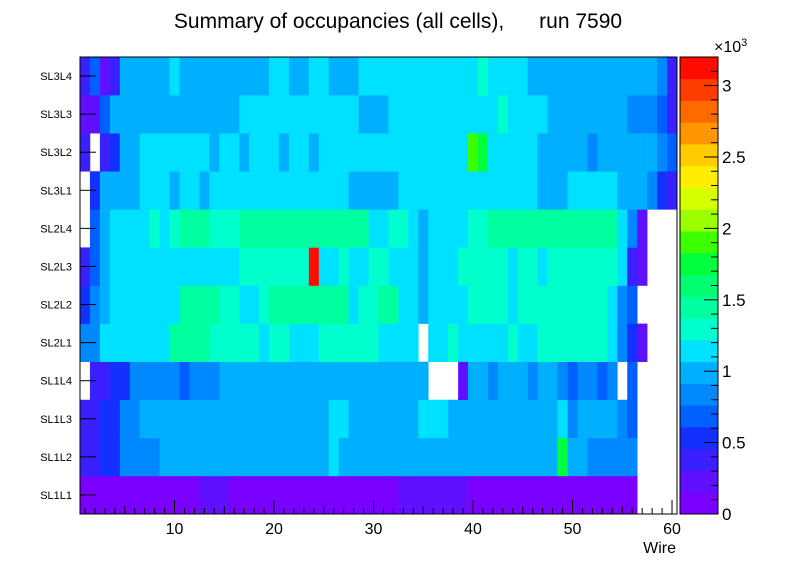  What do you see at coordinates (56, 267) in the screenshot?
I see `y-tick-label: SL2L3` at bounding box center [56, 267].